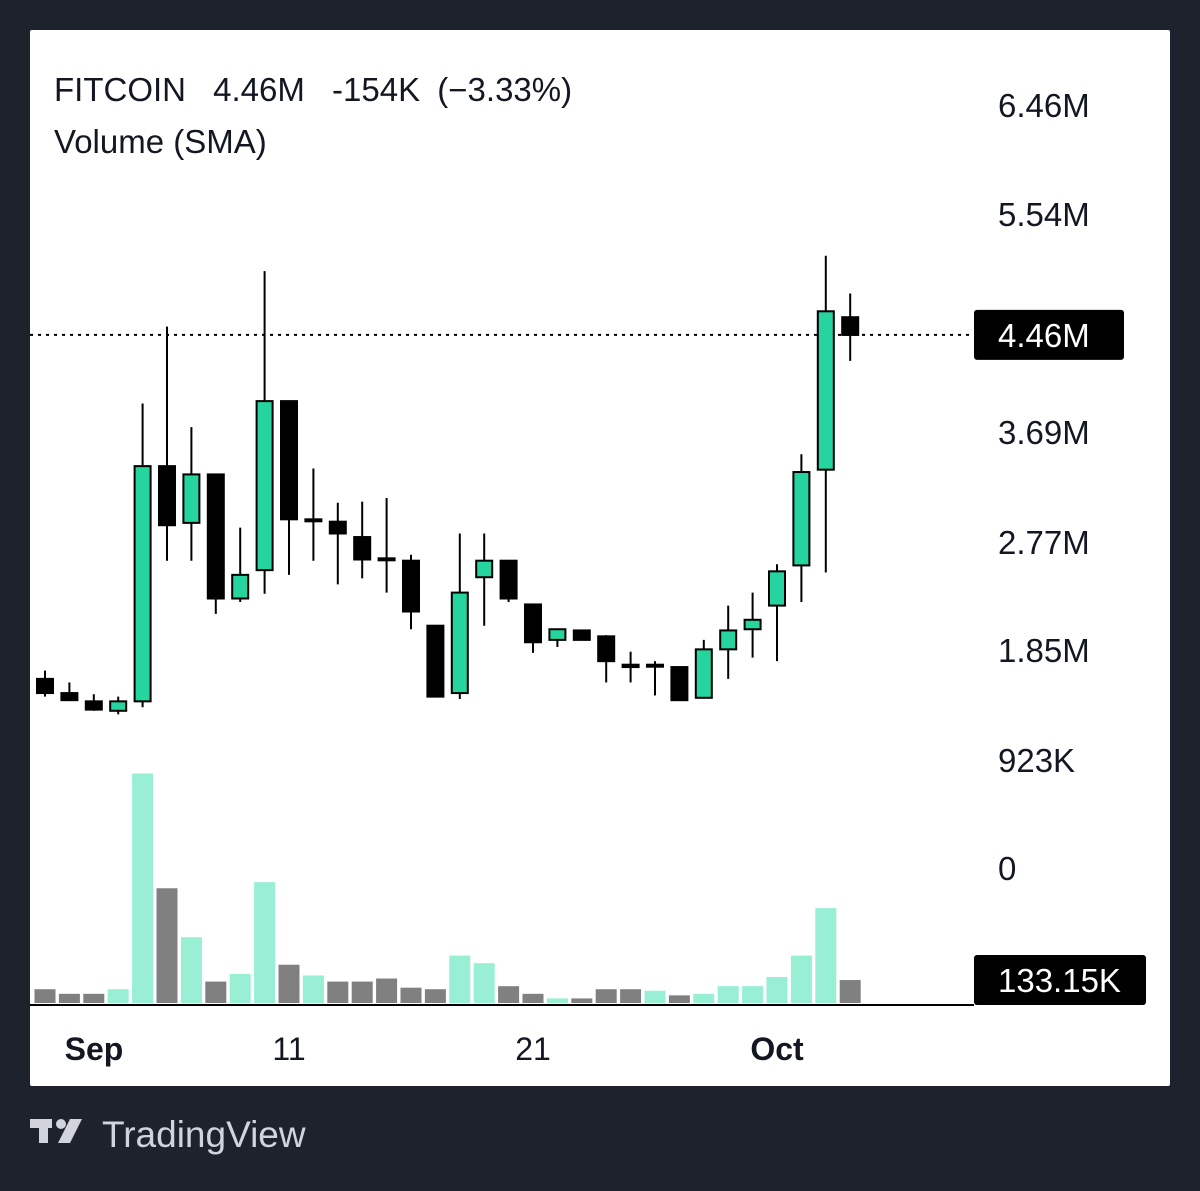 The height and width of the screenshot is (1191, 1200). Describe the element at coordinates (505, 89) in the screenshot. I see `legend-change-pct: (−3.33%)` at that location.